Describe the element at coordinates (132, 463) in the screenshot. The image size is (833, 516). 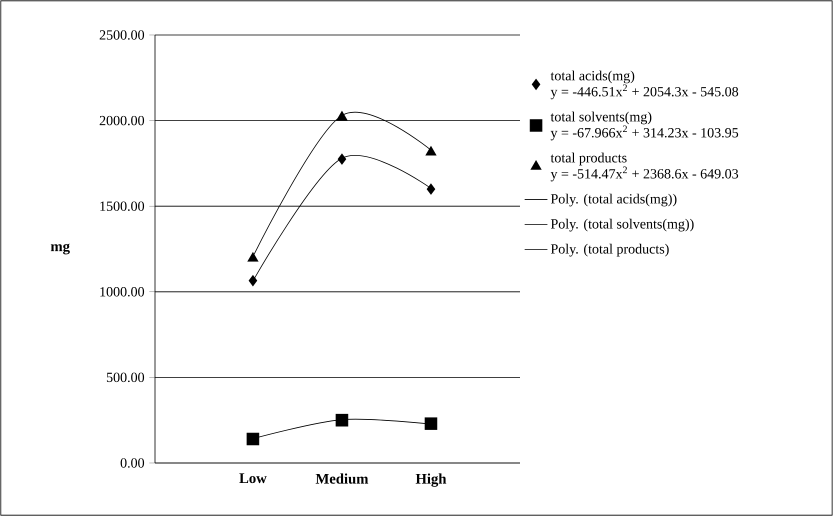
I see `y-tick-label: 0.00` at that location.